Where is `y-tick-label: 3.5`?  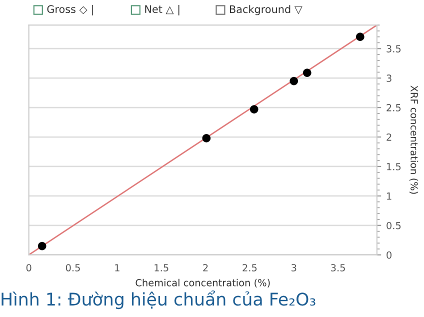 y-tick-label: 3.5 is located at coordinates (393, 48).